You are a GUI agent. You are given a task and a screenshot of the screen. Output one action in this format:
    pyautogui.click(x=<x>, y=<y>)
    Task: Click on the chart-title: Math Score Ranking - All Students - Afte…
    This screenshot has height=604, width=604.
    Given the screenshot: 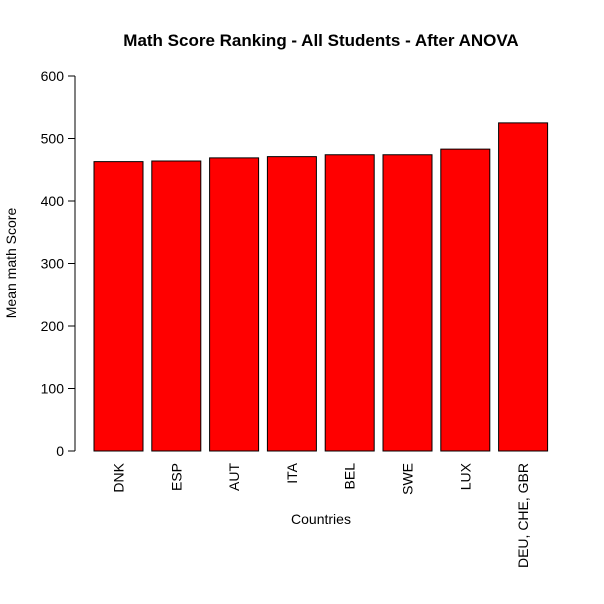 What is the action you would take?
    pyautogui.click(x=320, y=40)
    